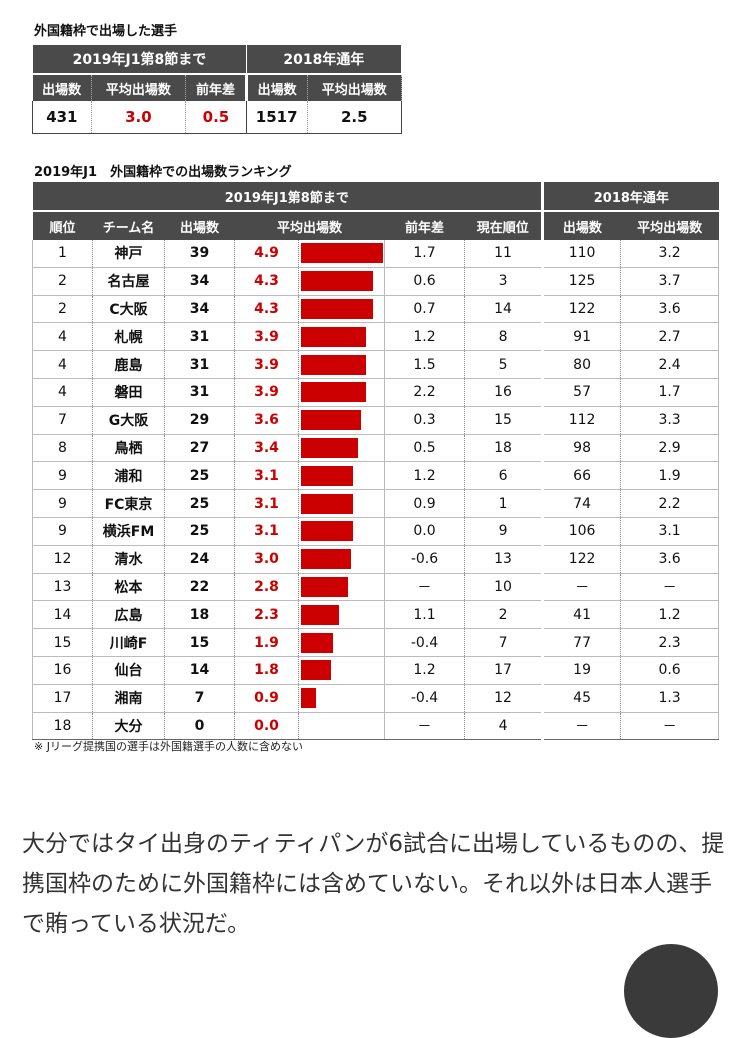 The image size is (750, 1038). I want to click on rank-cell: 2, so click(62, 309).